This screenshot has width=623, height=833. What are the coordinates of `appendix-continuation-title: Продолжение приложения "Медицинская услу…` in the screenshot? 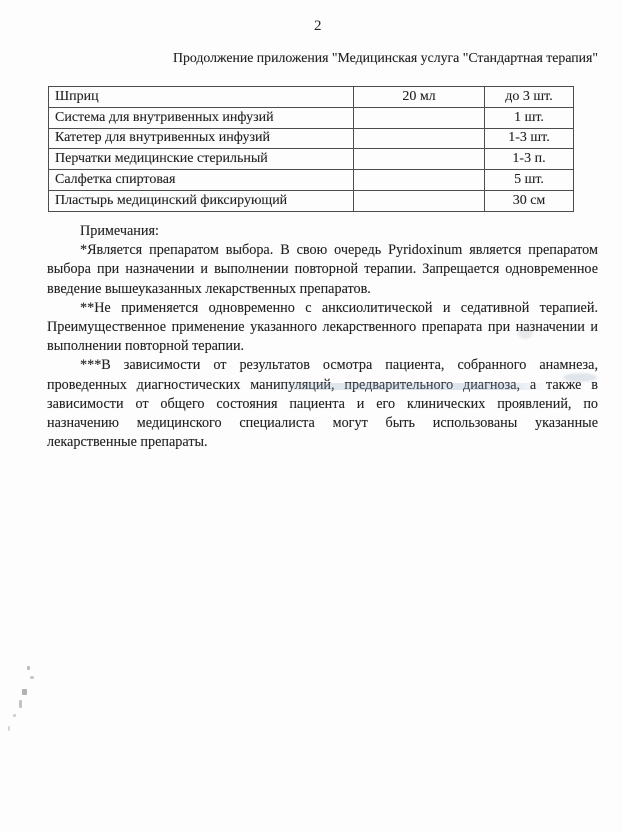 It's located at (385, 57).